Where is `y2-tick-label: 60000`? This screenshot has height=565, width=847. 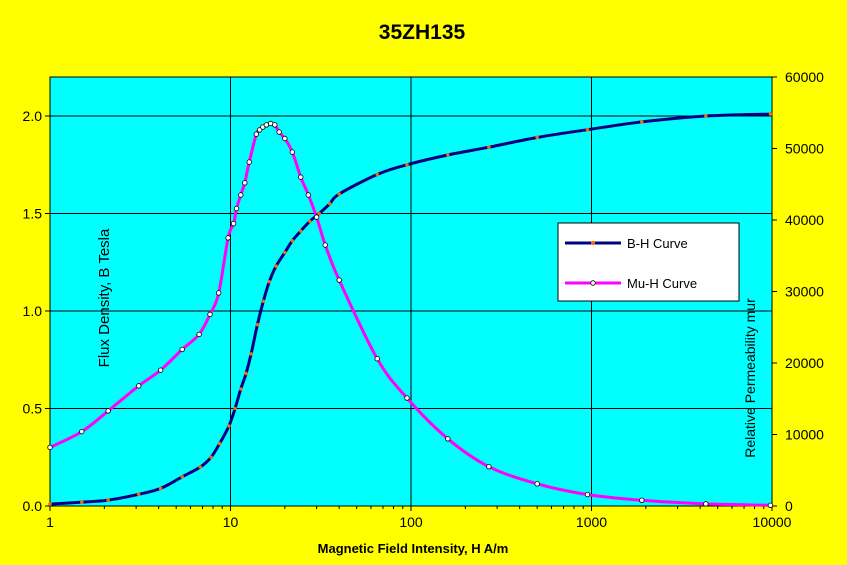 y2-tick-label: 60000 is located at coordinates (804, 77).